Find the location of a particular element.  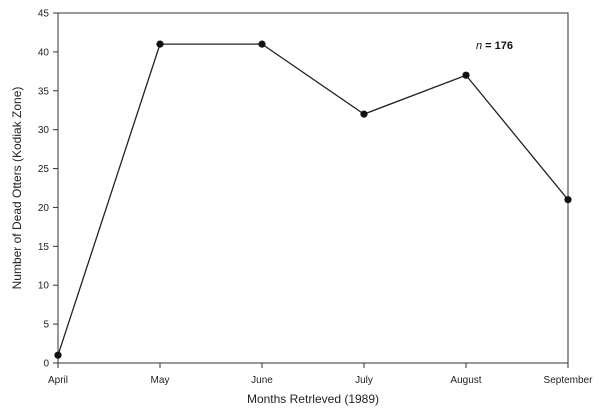

y-tick-label: 30 is located at coordinates (44, 130).